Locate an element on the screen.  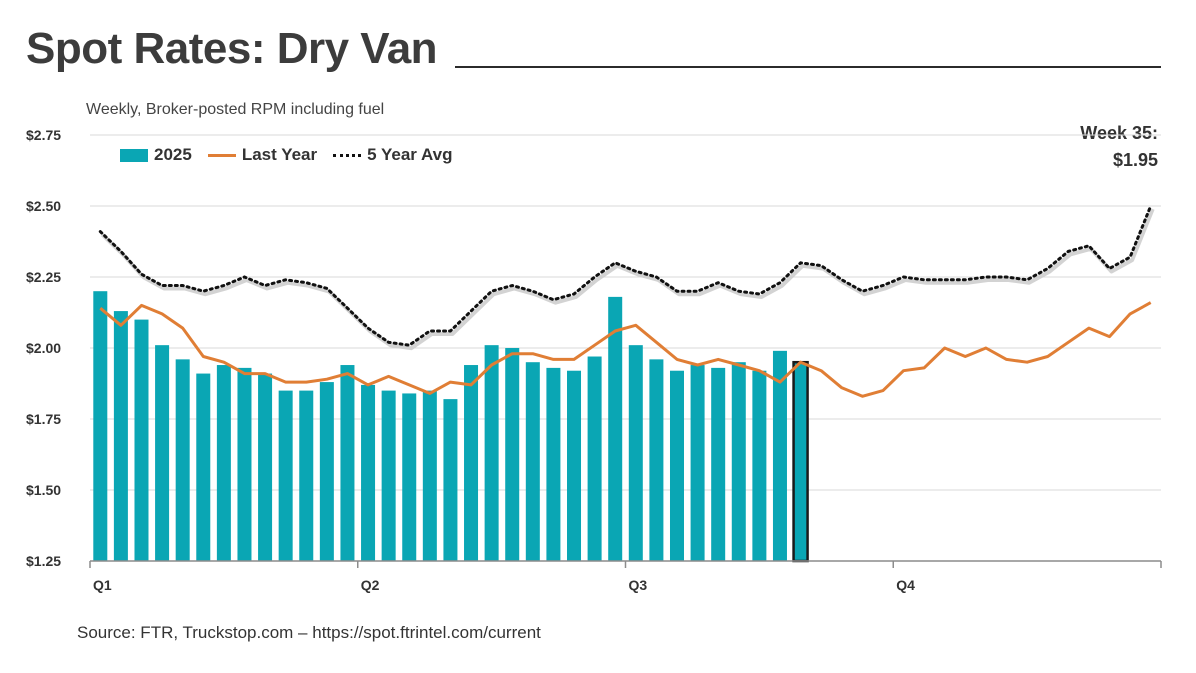
week-callout: Week 35: $1.95 is located at coordinates (1119, 147).